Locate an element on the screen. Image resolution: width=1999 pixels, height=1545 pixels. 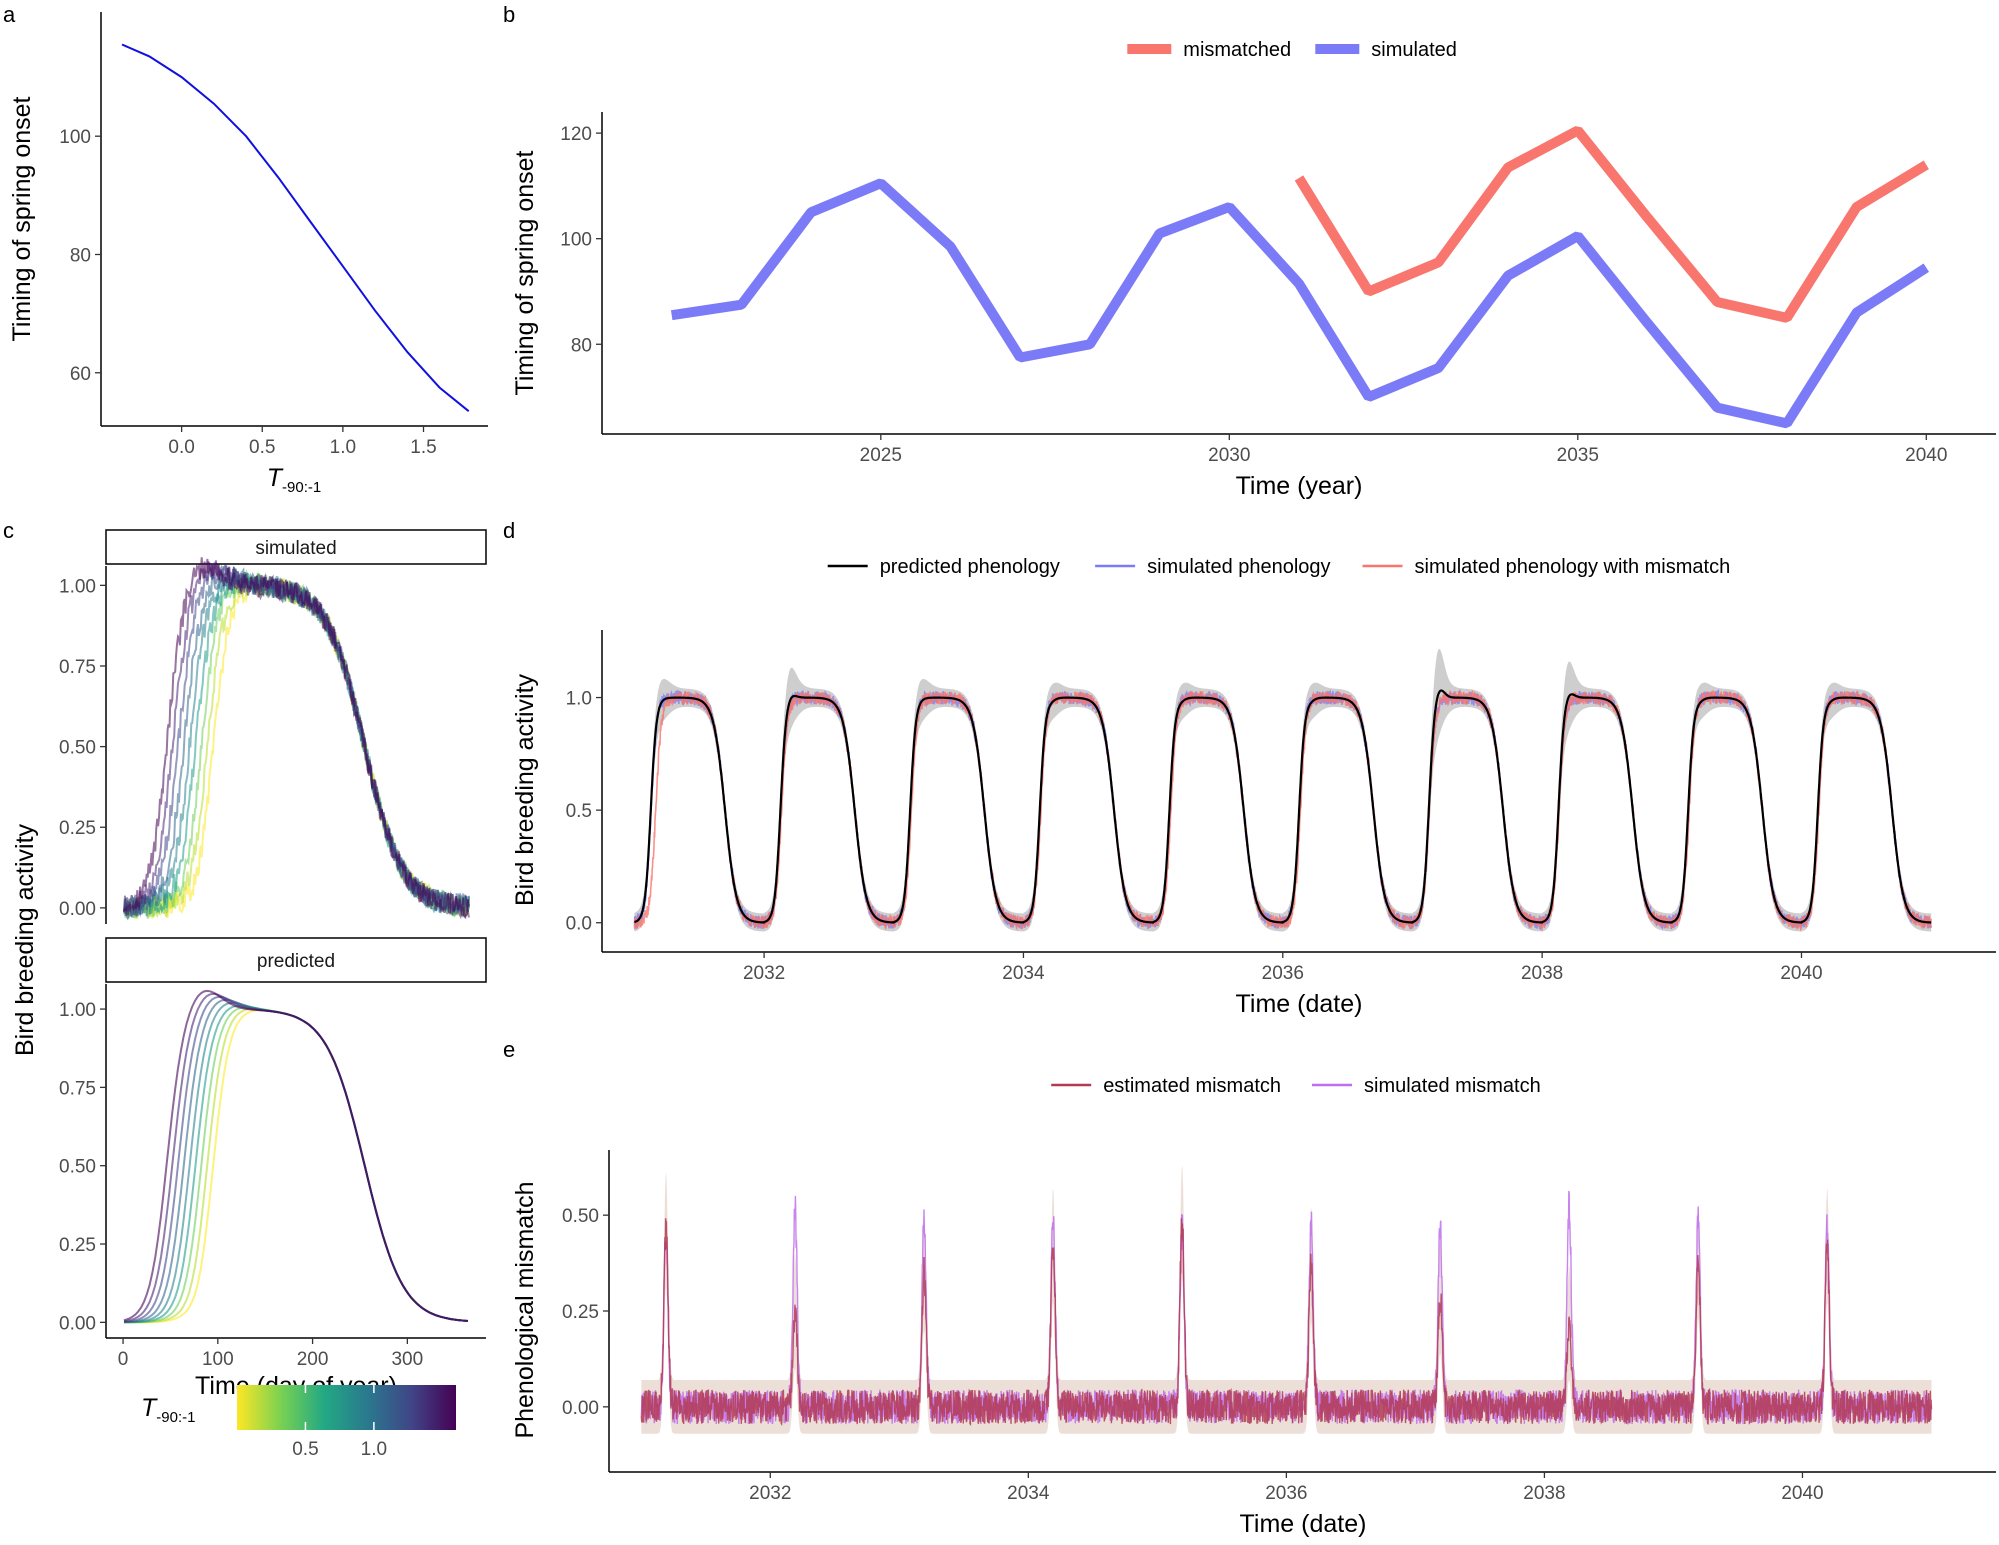
panel-d-legend-label: simulated phenology is located at coordinates (1238, 567).